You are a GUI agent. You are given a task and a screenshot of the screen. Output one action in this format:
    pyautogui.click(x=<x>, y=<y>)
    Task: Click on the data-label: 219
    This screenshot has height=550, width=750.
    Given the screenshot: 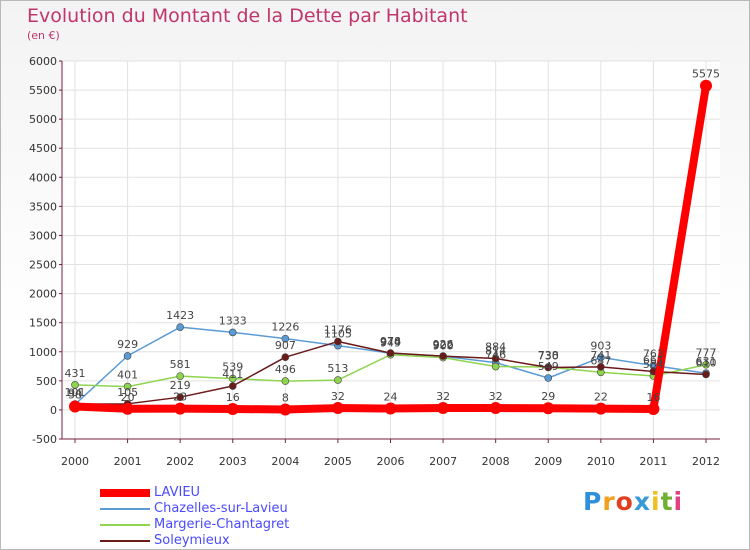 What is the action you would take?
    pyautogui.click(x=180, y=385)
    